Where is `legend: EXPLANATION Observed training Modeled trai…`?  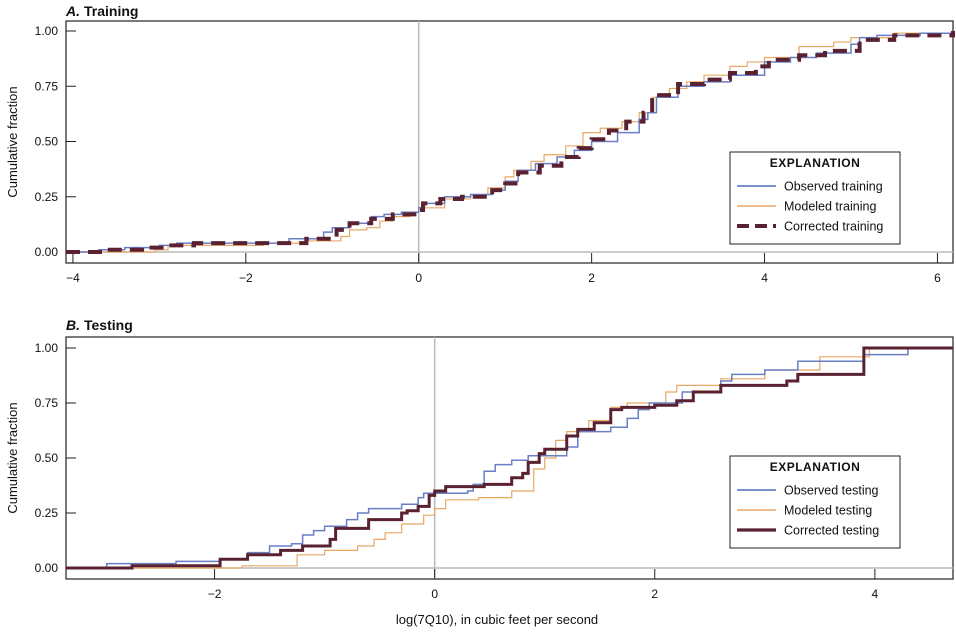
legend: EXPLANATION Observed training Modeled trai… is located at coordinates (815, 198).